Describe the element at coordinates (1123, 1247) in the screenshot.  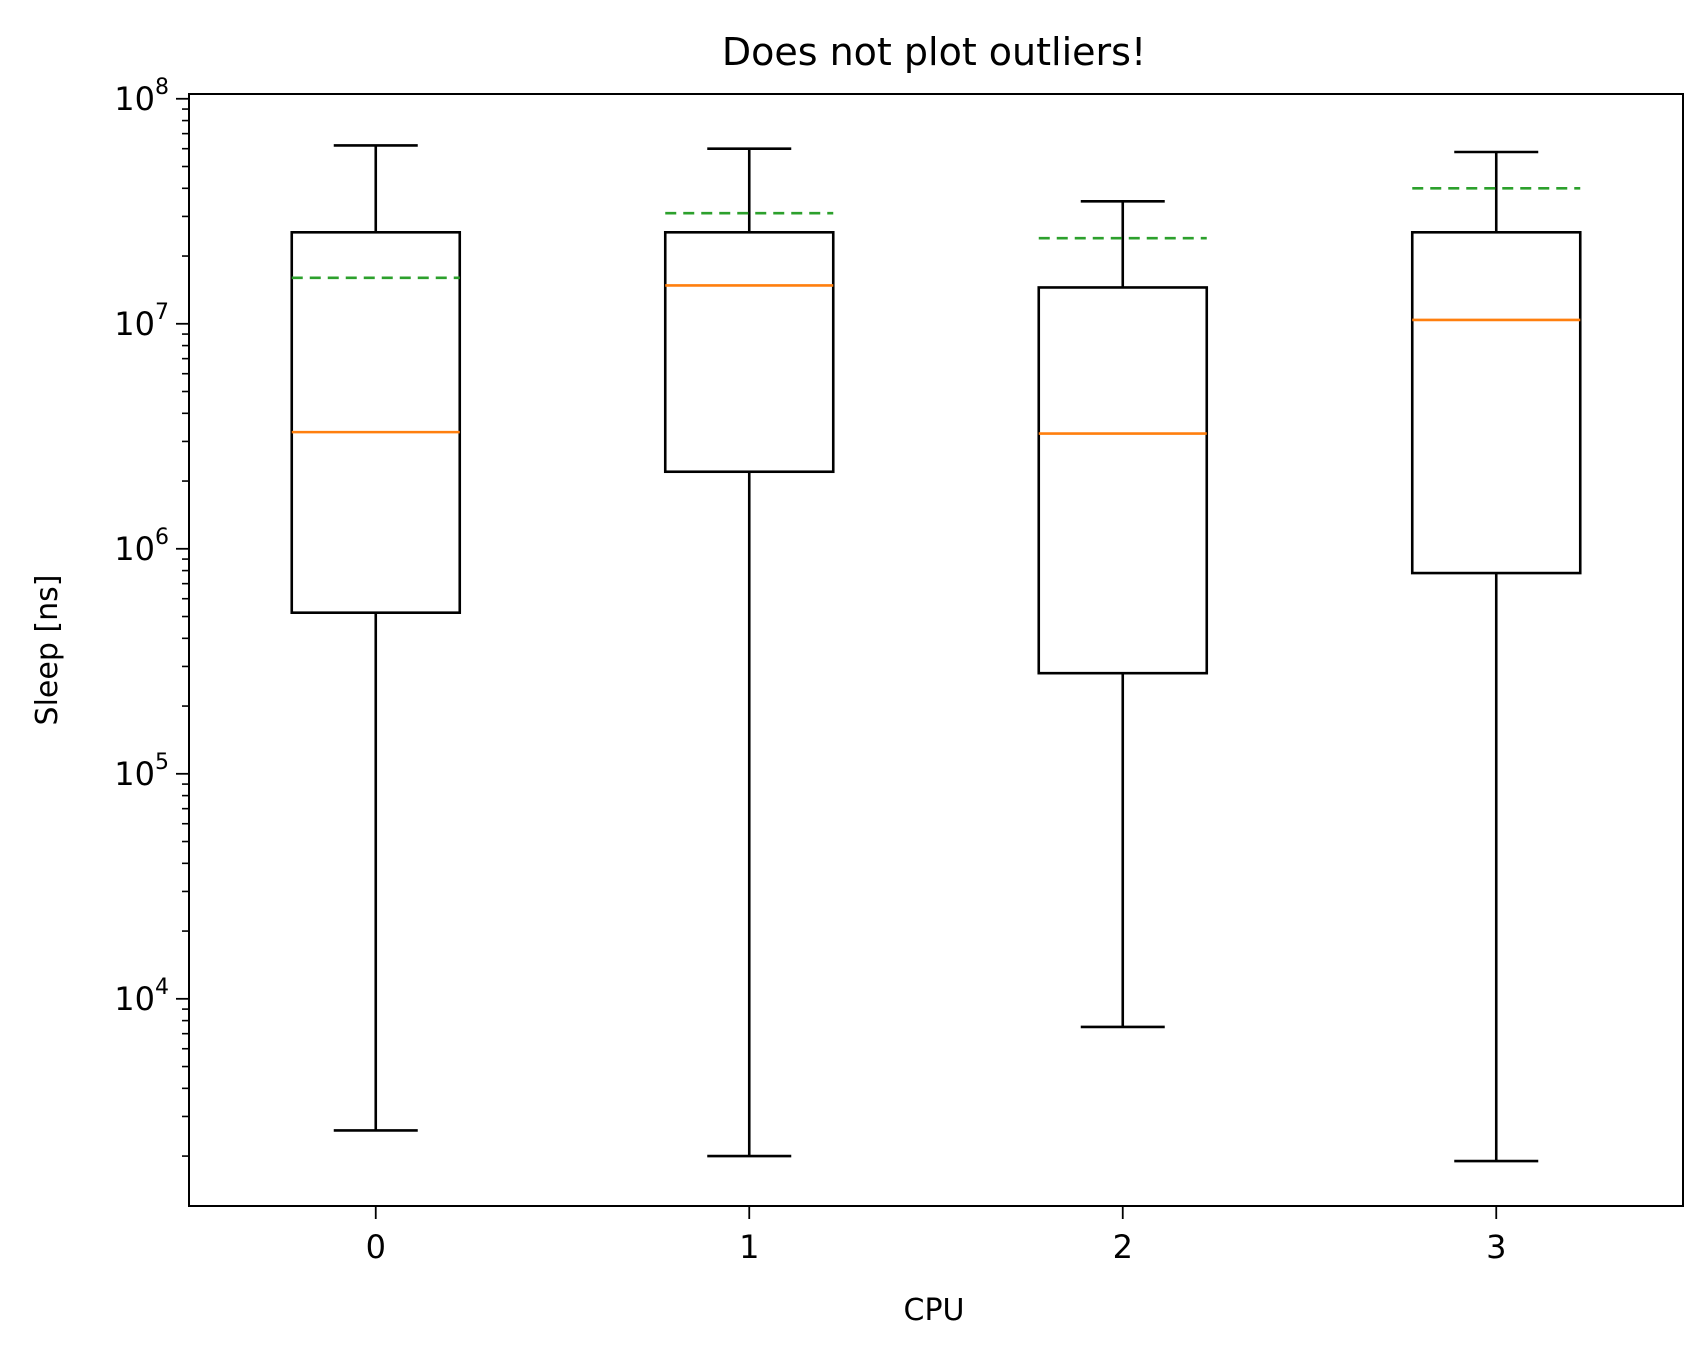
I see `x-tick-label: 2` at that location.